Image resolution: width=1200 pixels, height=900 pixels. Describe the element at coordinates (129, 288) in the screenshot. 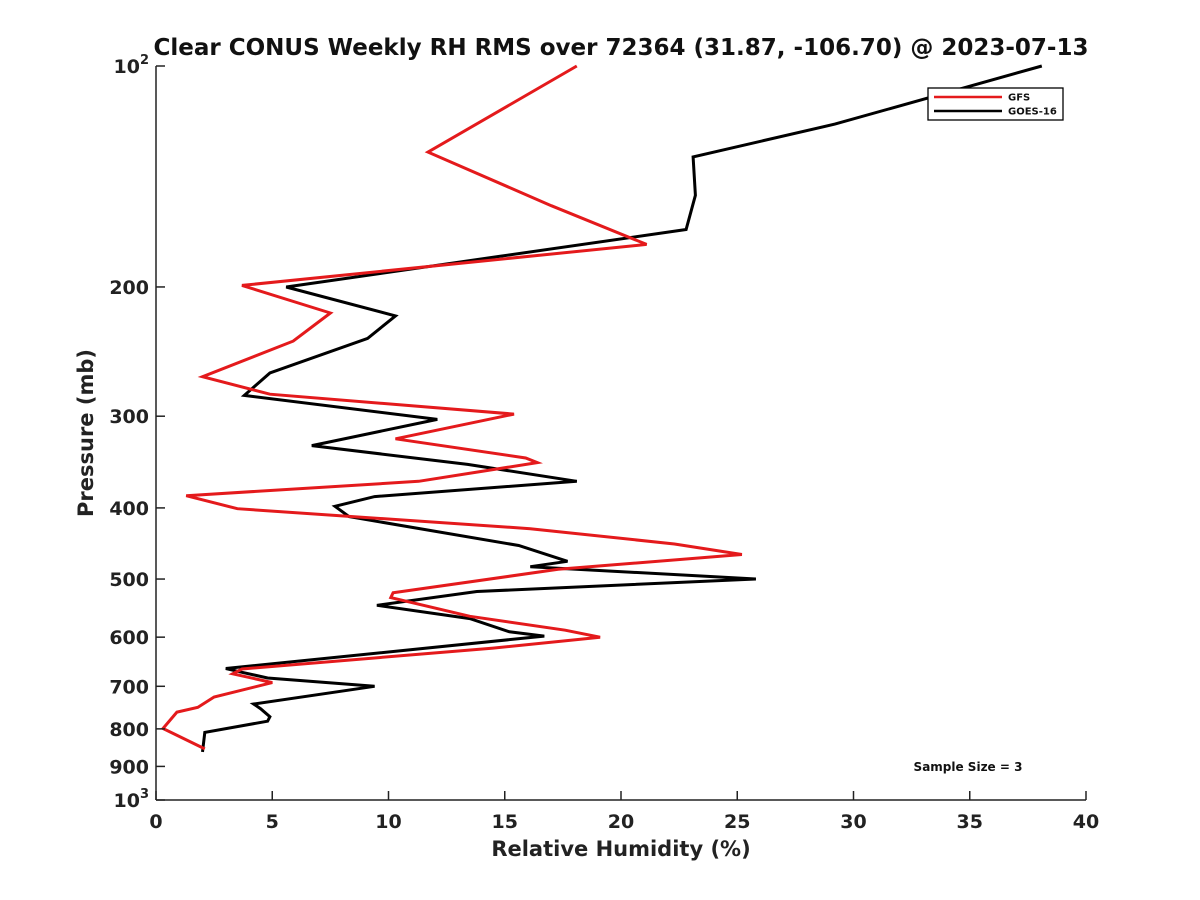

I see `y-tick-label: 200` at that location.